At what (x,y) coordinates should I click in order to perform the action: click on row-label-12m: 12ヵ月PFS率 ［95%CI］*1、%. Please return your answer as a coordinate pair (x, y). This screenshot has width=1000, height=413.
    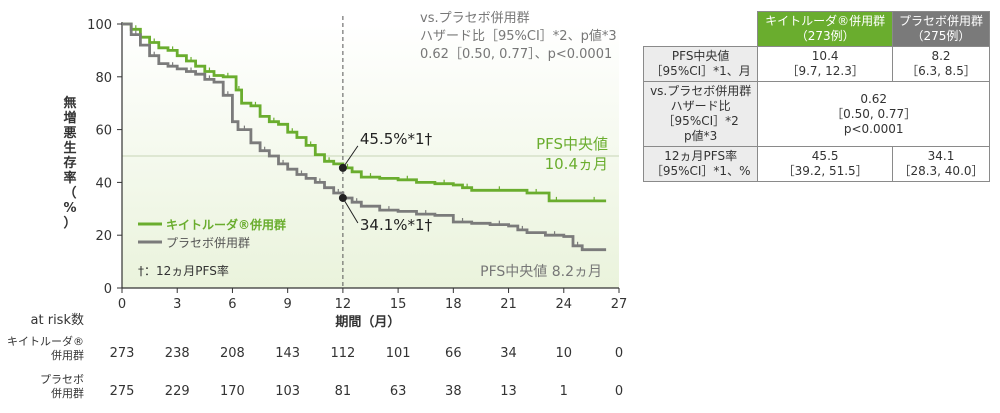
    Looking at the image, I should click on (700, 164).